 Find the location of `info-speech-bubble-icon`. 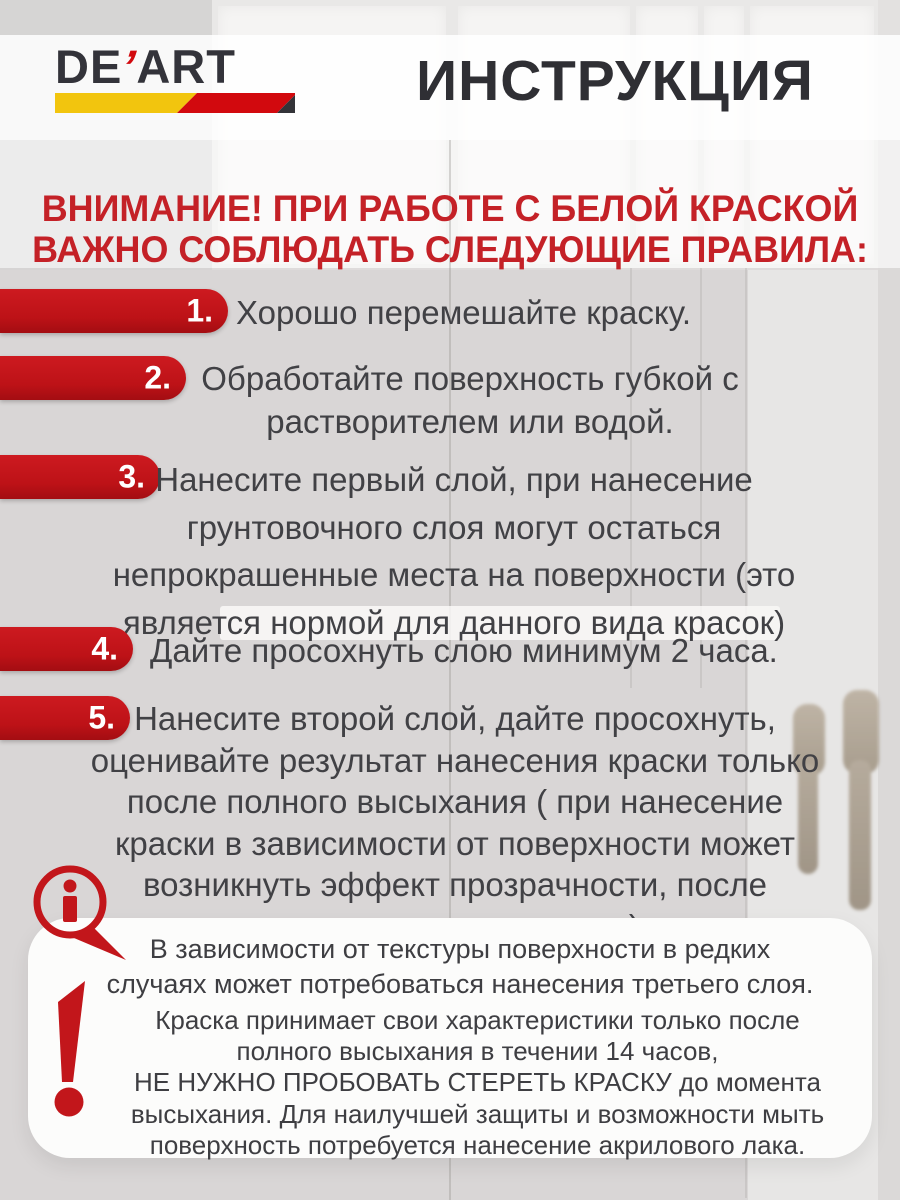

info-speech-bubble-icon is located at coordinates (79, 912).